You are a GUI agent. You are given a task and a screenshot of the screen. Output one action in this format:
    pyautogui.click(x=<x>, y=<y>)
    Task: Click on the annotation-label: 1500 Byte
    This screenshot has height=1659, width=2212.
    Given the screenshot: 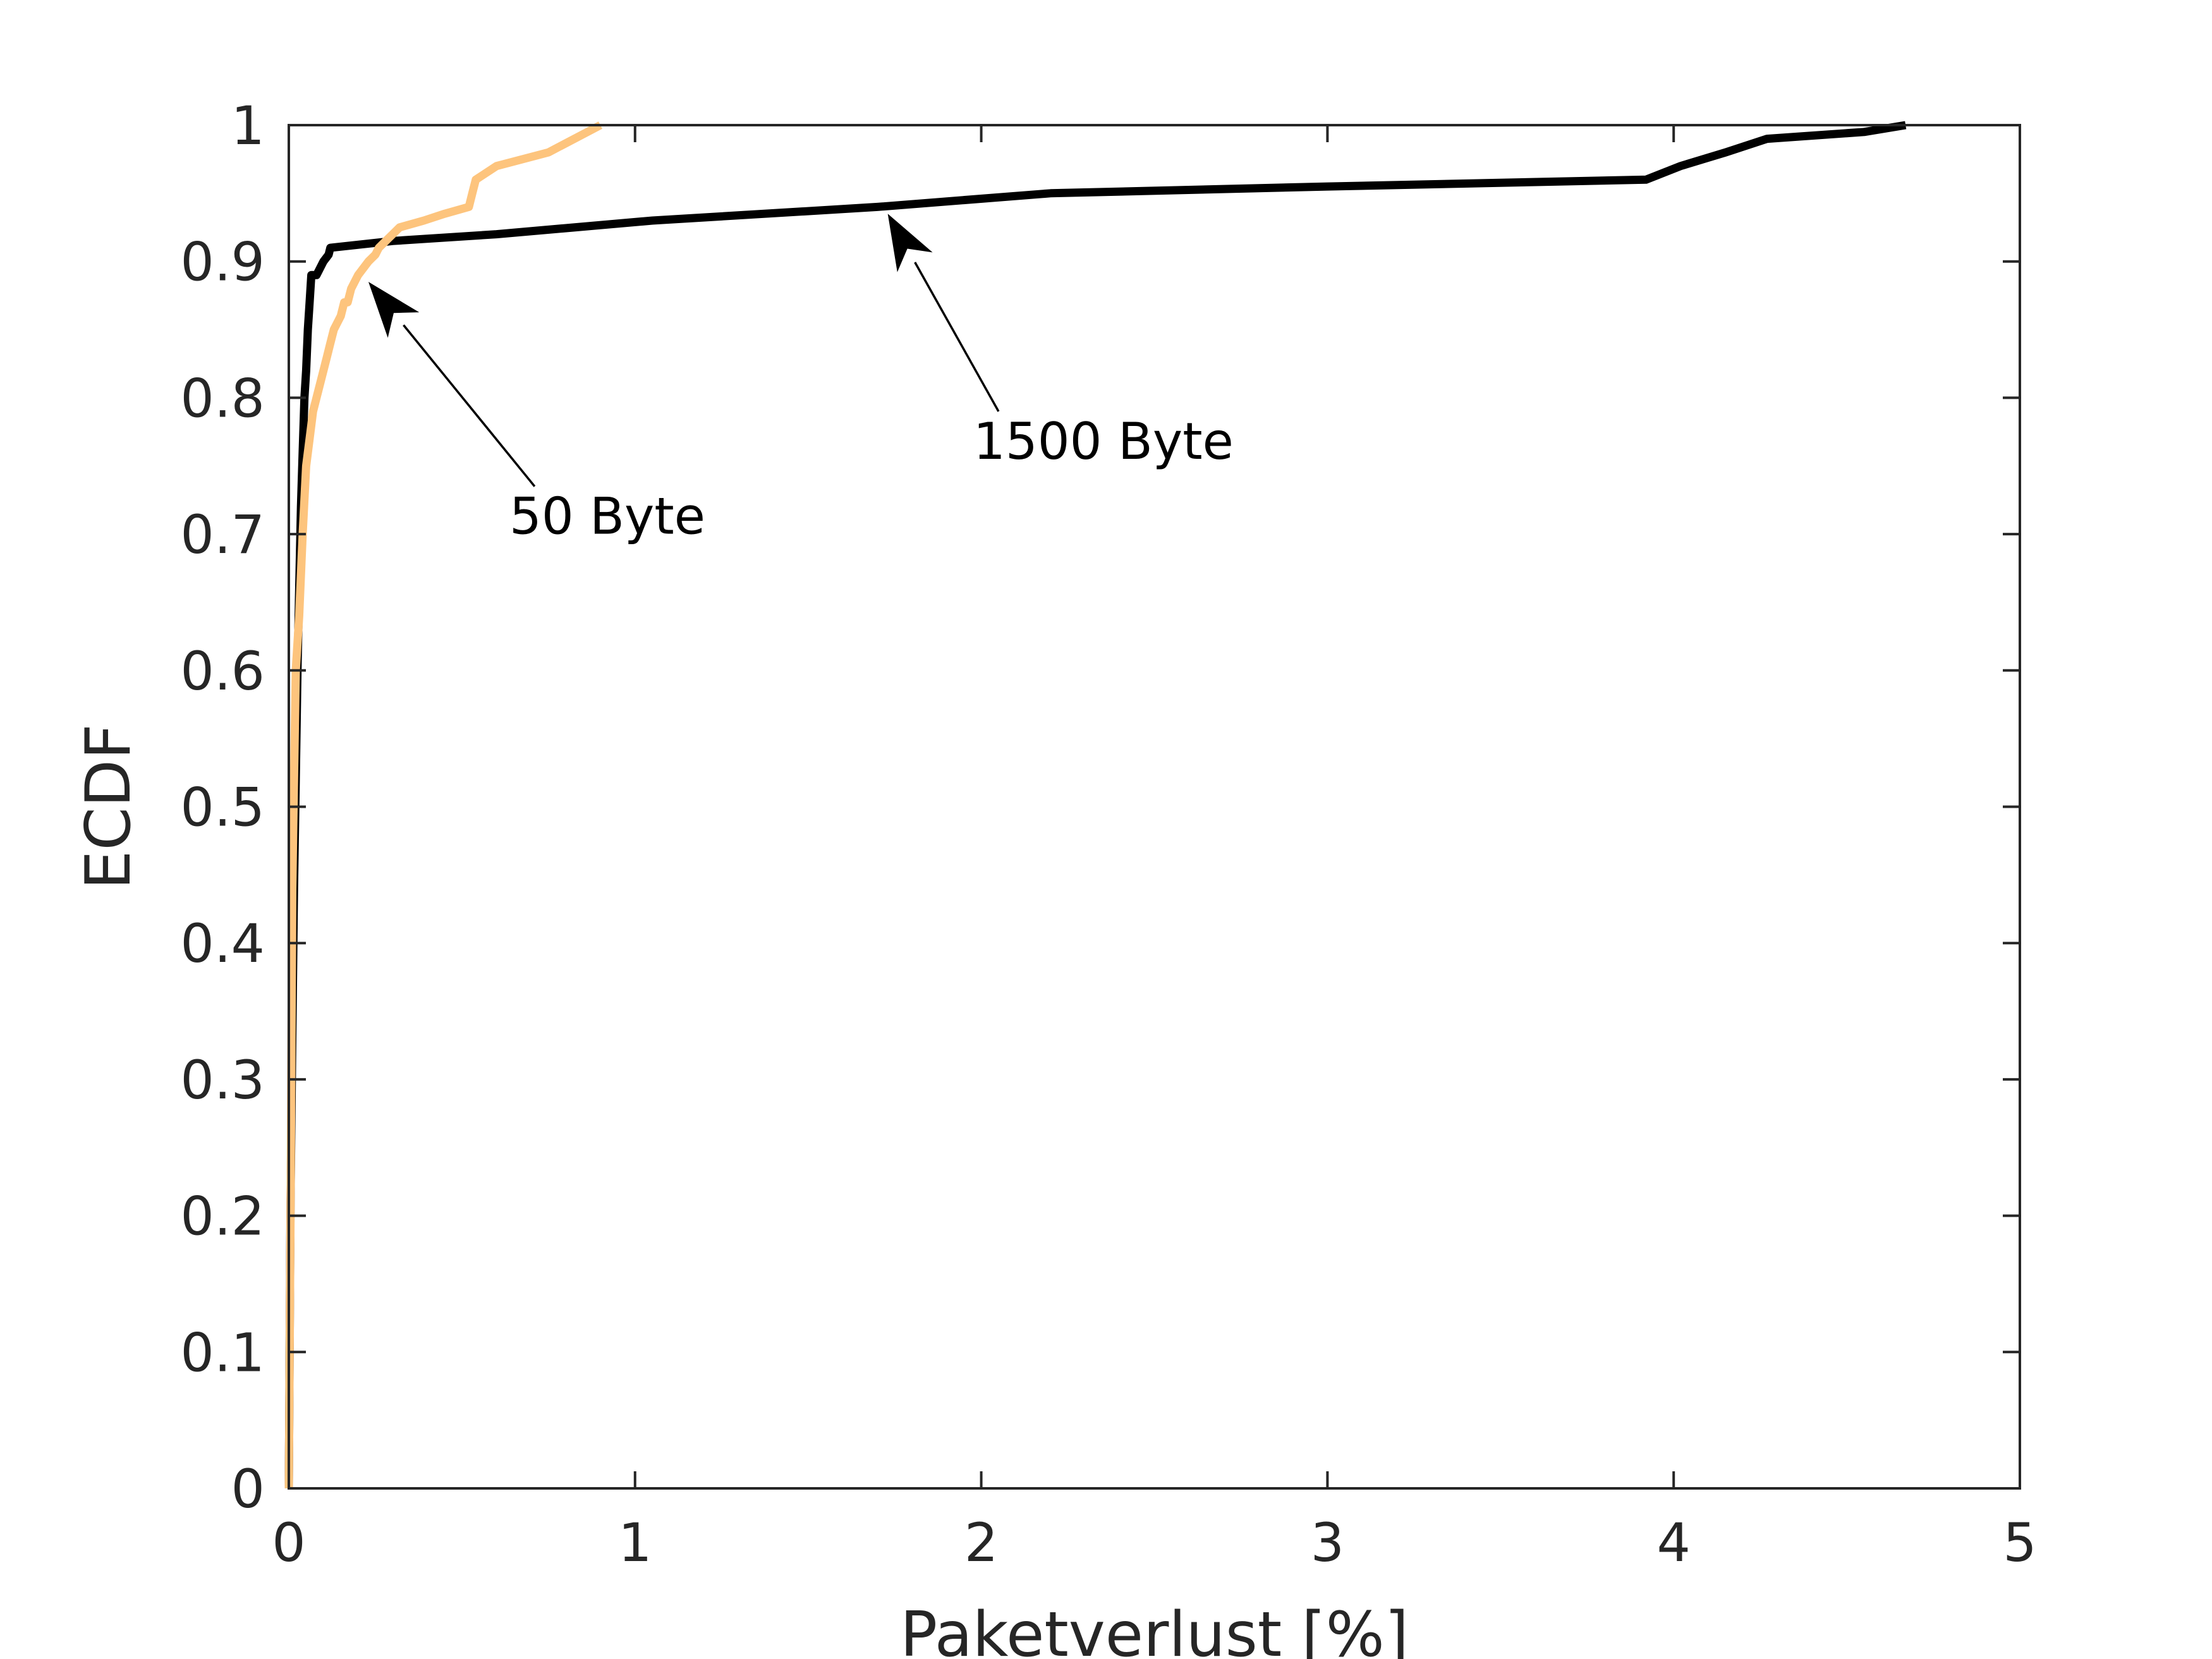 What is the action you would take?
    pyautogui.click(x=1103, y=441)
    